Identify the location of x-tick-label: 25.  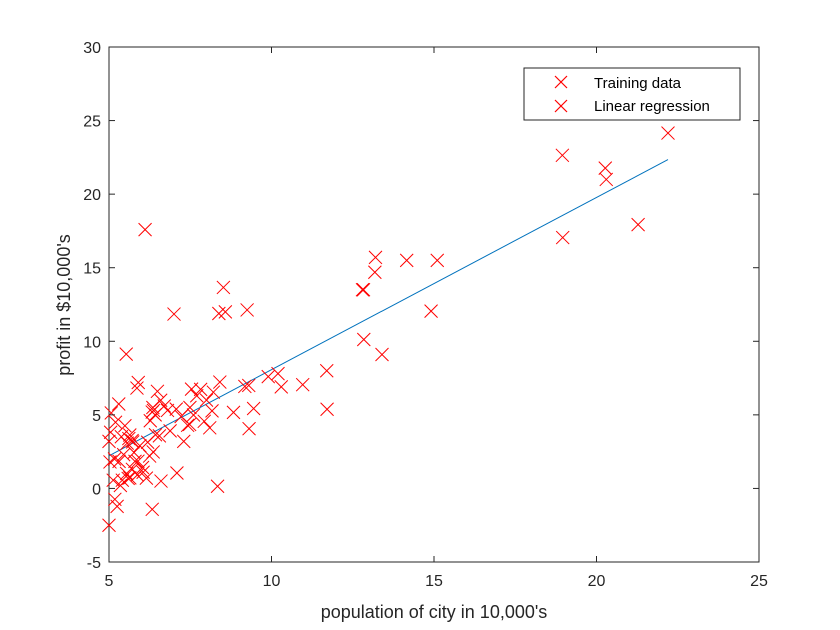
(759, 581).